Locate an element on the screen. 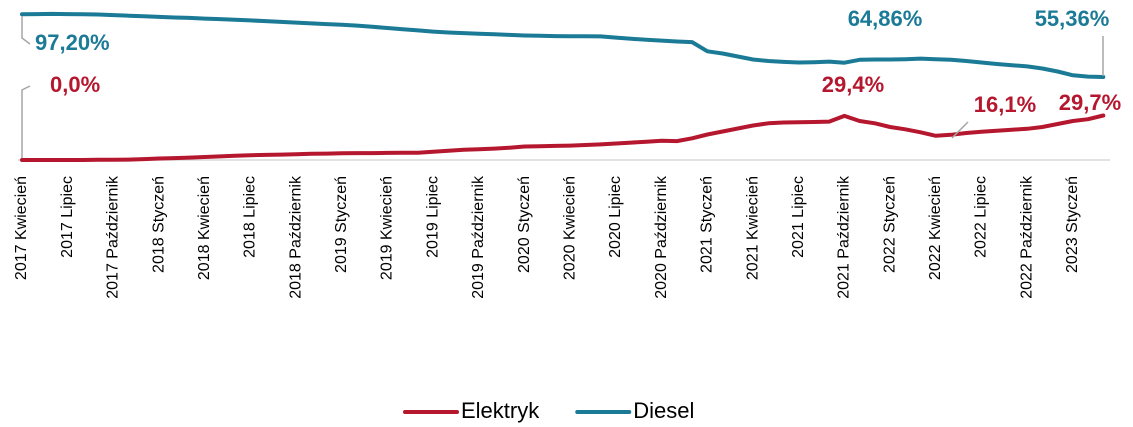 This screenshot has height=427, width=1133. x-tick-label: 2023 Styczeń is located at coordinates (1072, 224).